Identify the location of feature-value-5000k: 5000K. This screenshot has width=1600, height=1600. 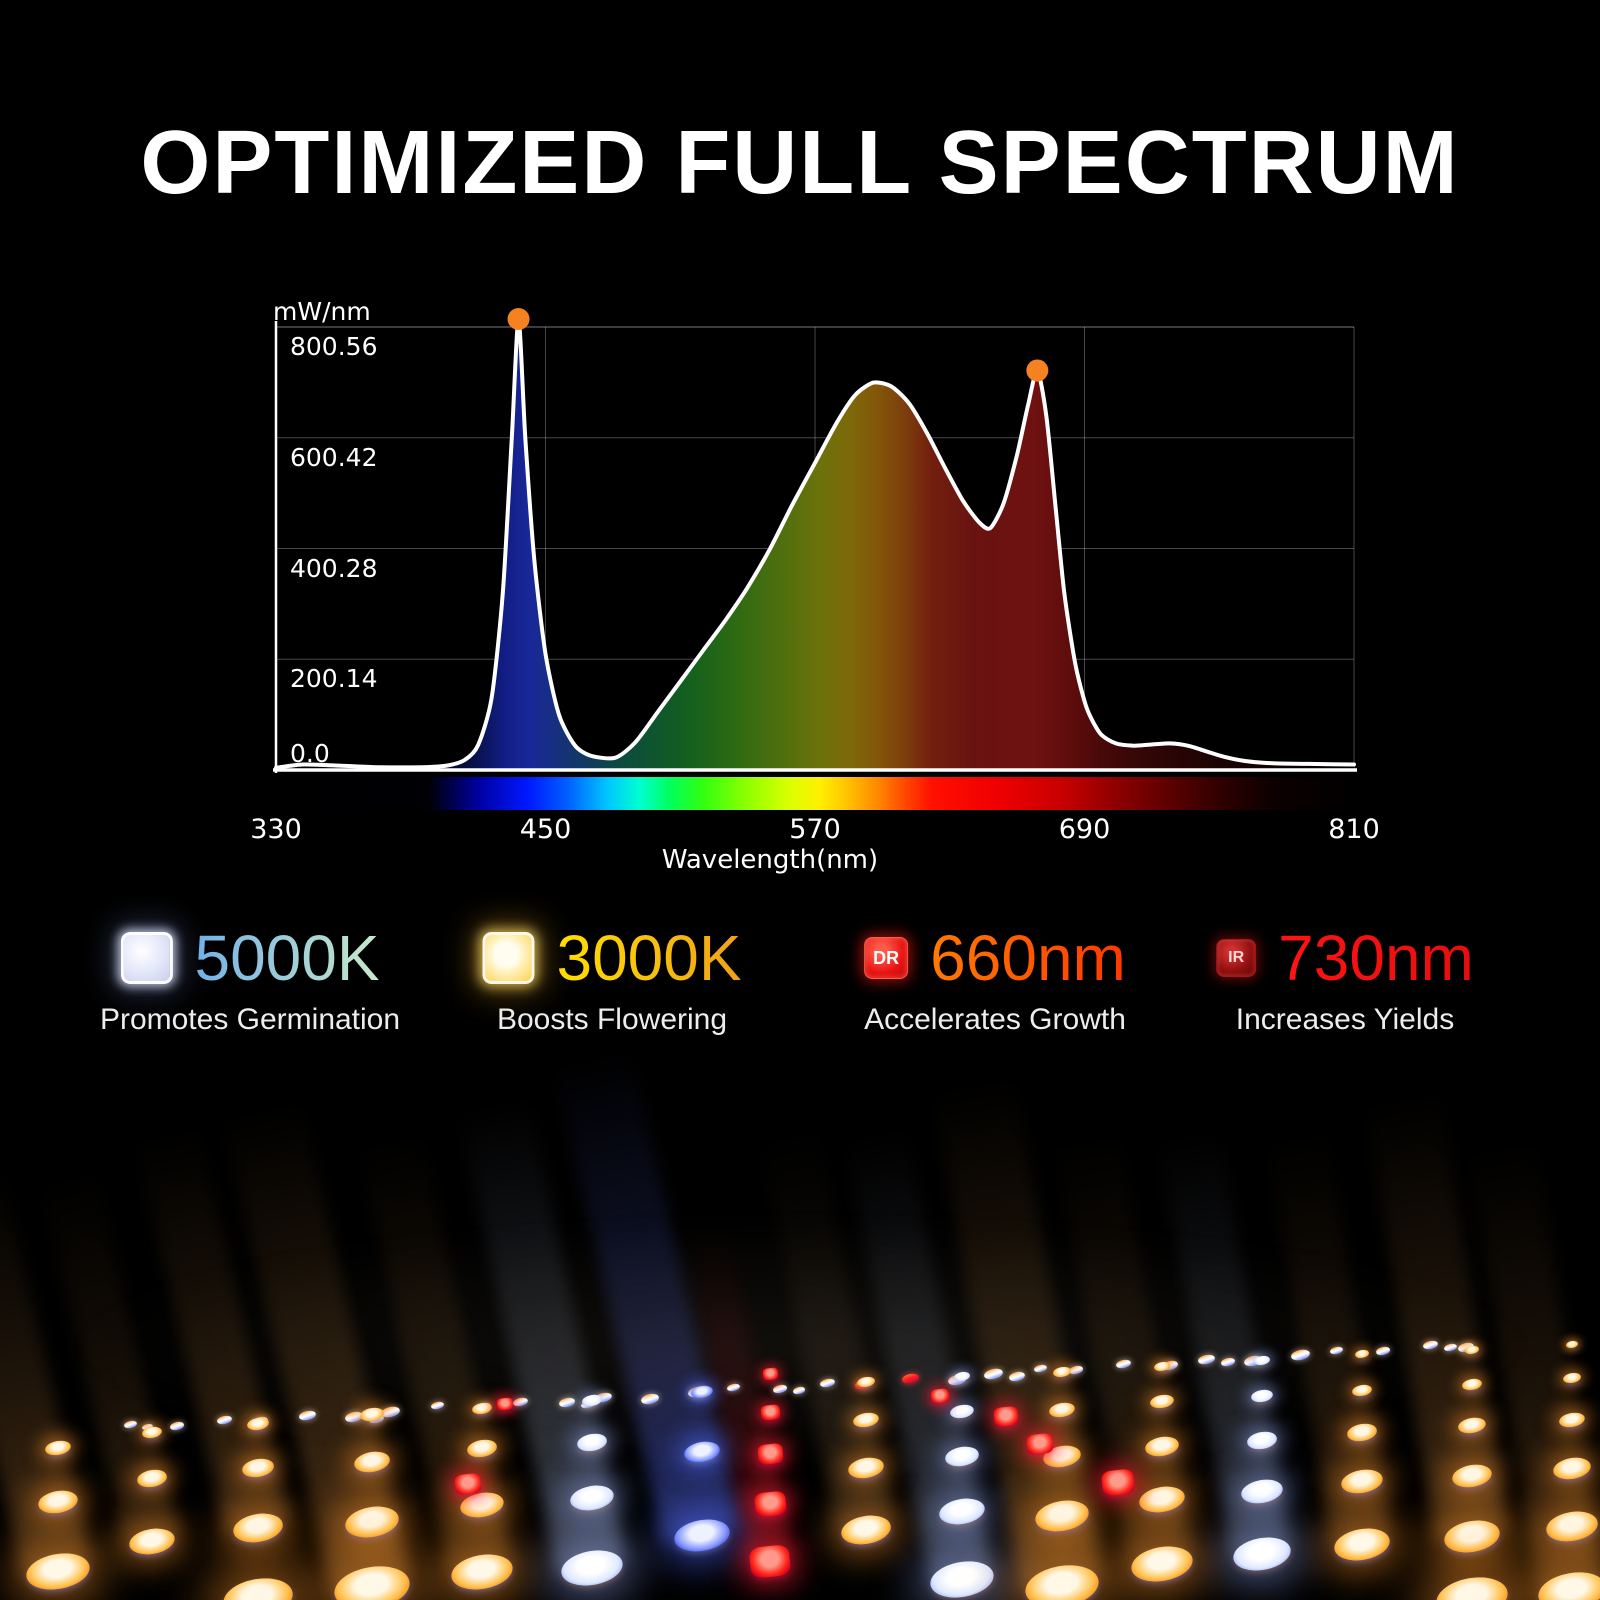
(287, 958).